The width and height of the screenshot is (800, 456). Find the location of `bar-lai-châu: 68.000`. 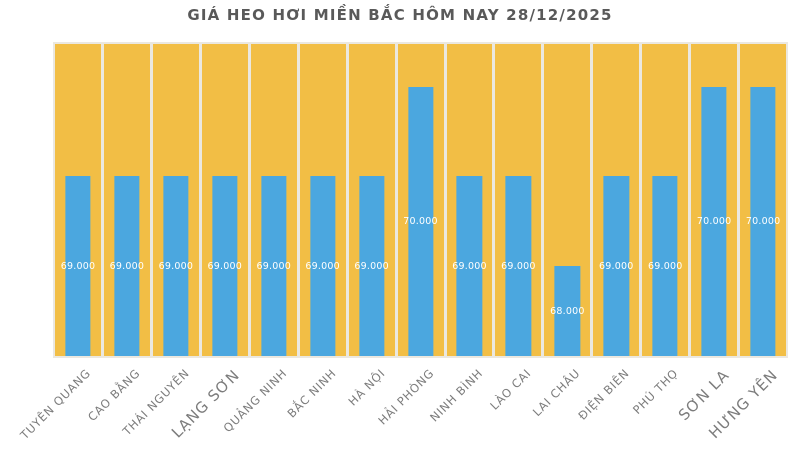

bar-lai-châu: 68.000 is located at coordinates (567, 311).